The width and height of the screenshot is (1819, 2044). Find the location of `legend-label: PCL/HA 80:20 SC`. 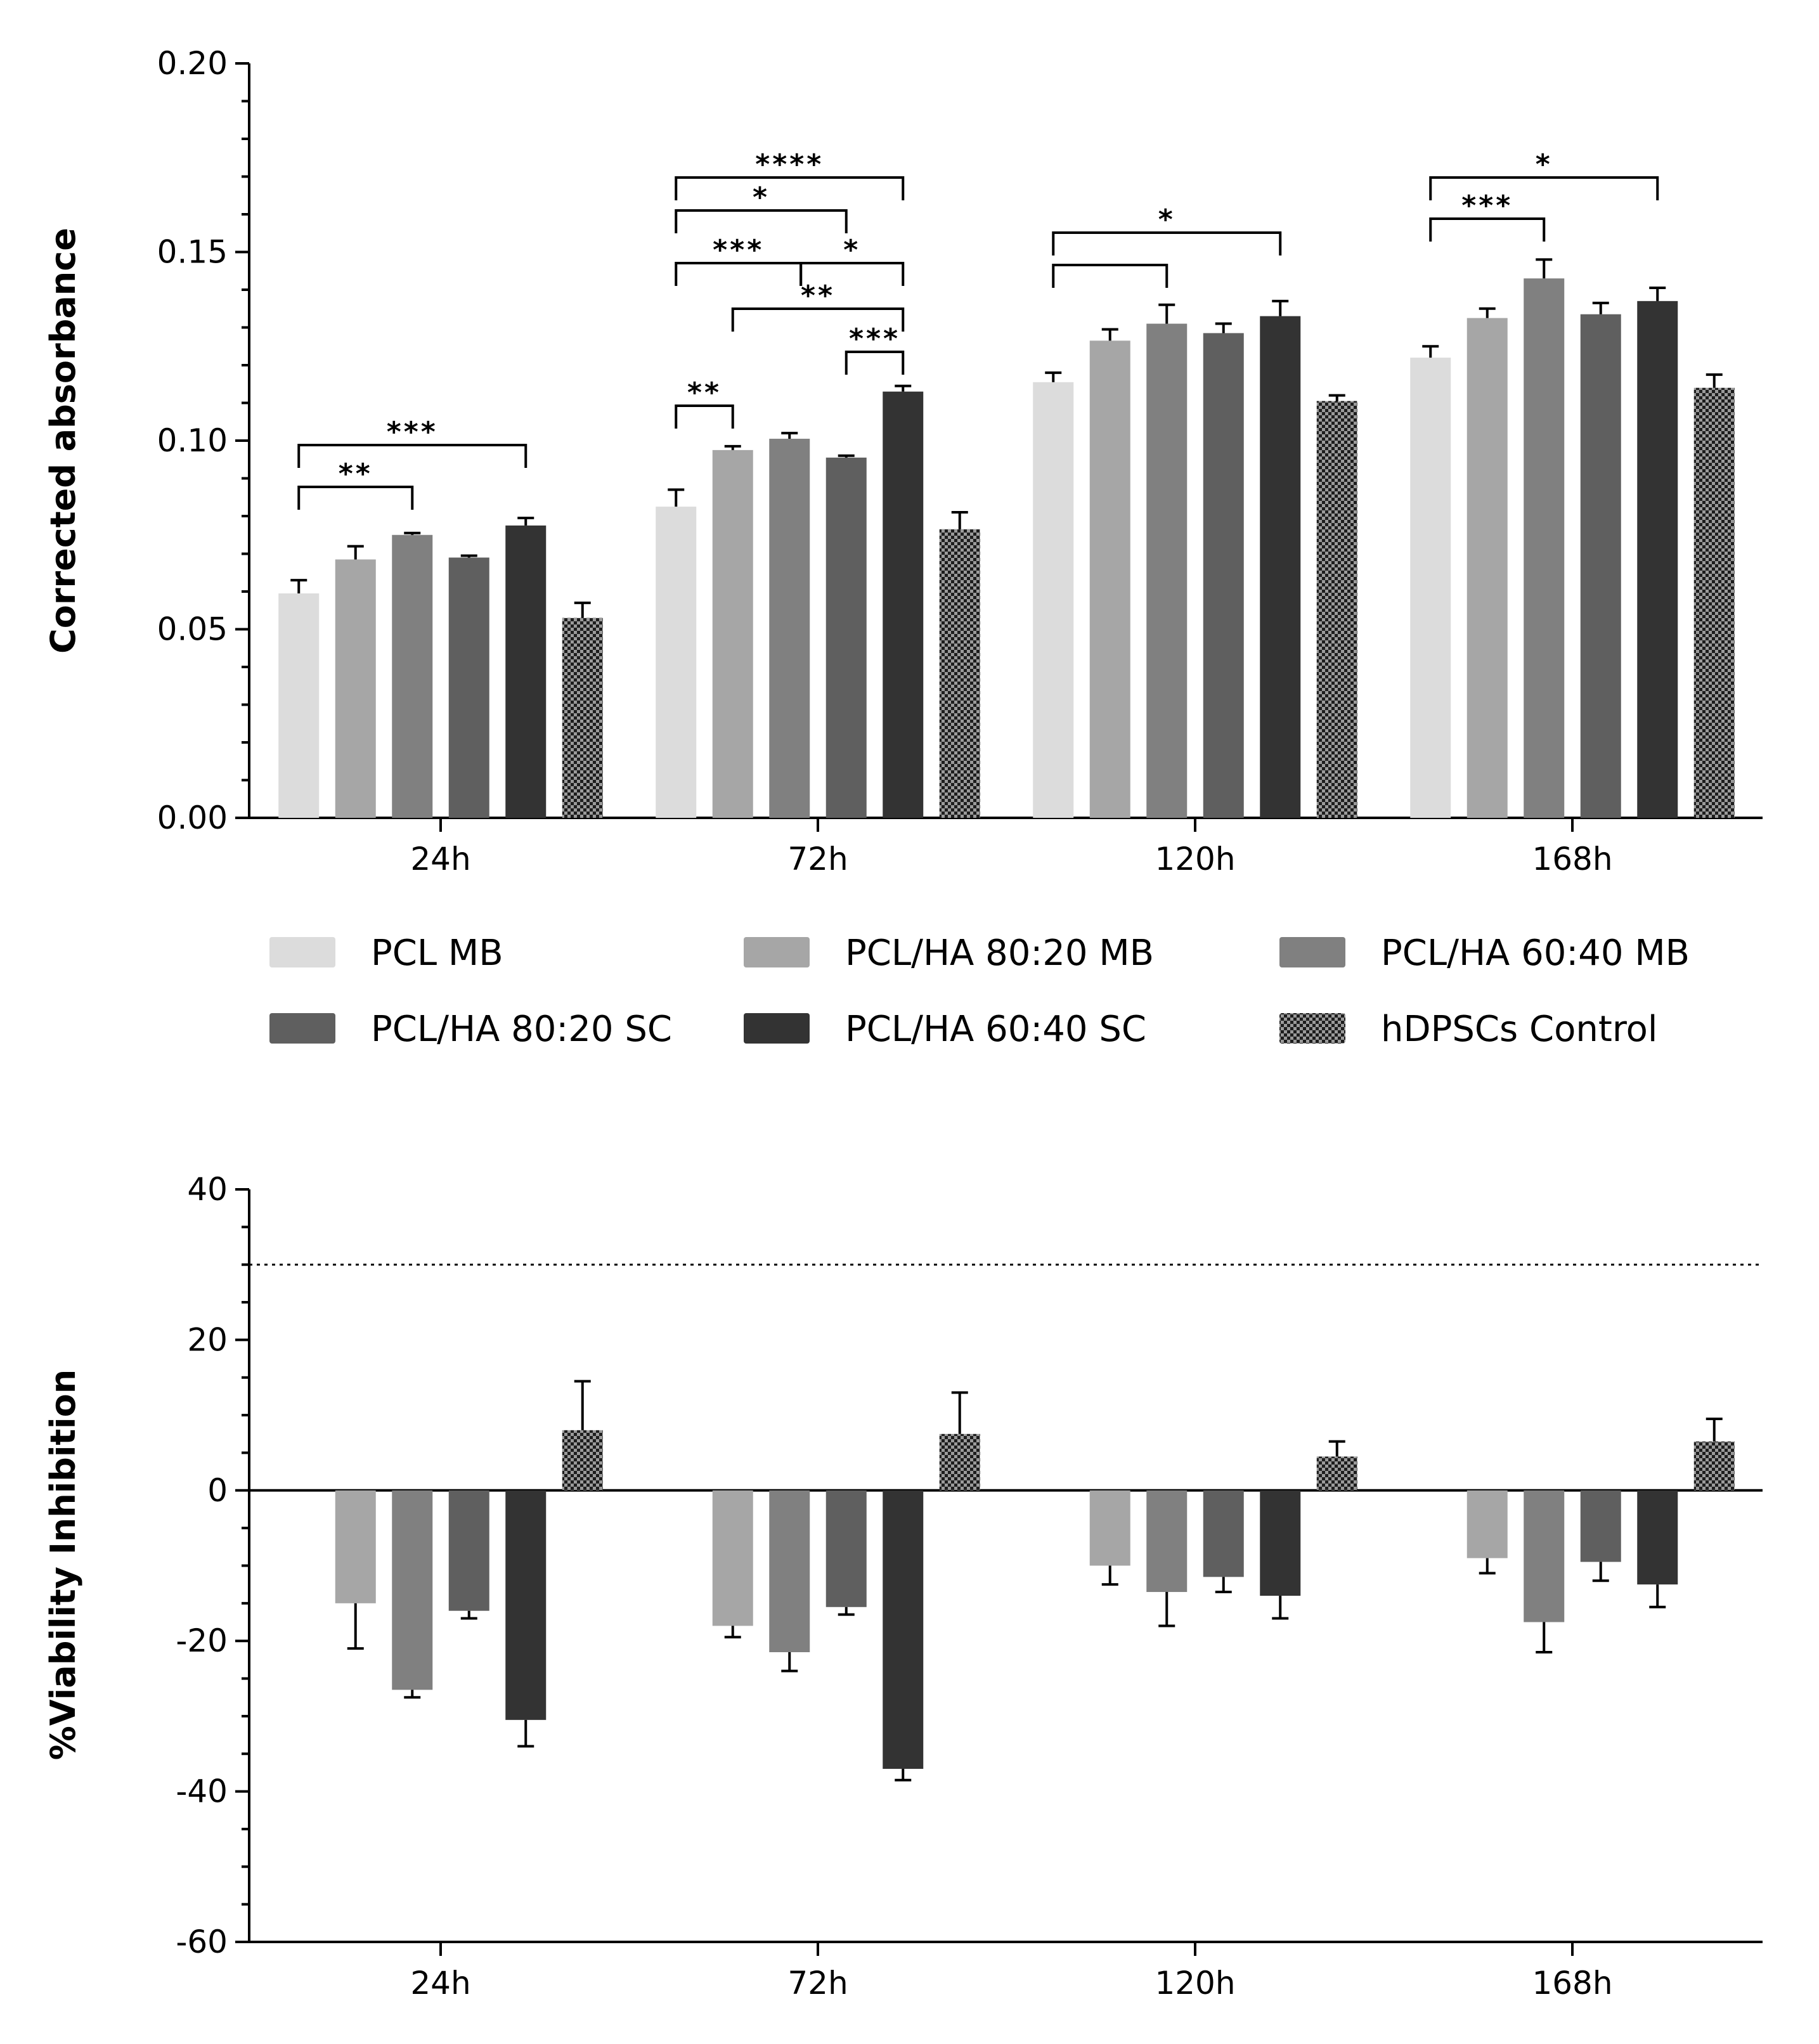

legend-label: PCL/HA 80:20 SC is located at coordinates (522, 1029).